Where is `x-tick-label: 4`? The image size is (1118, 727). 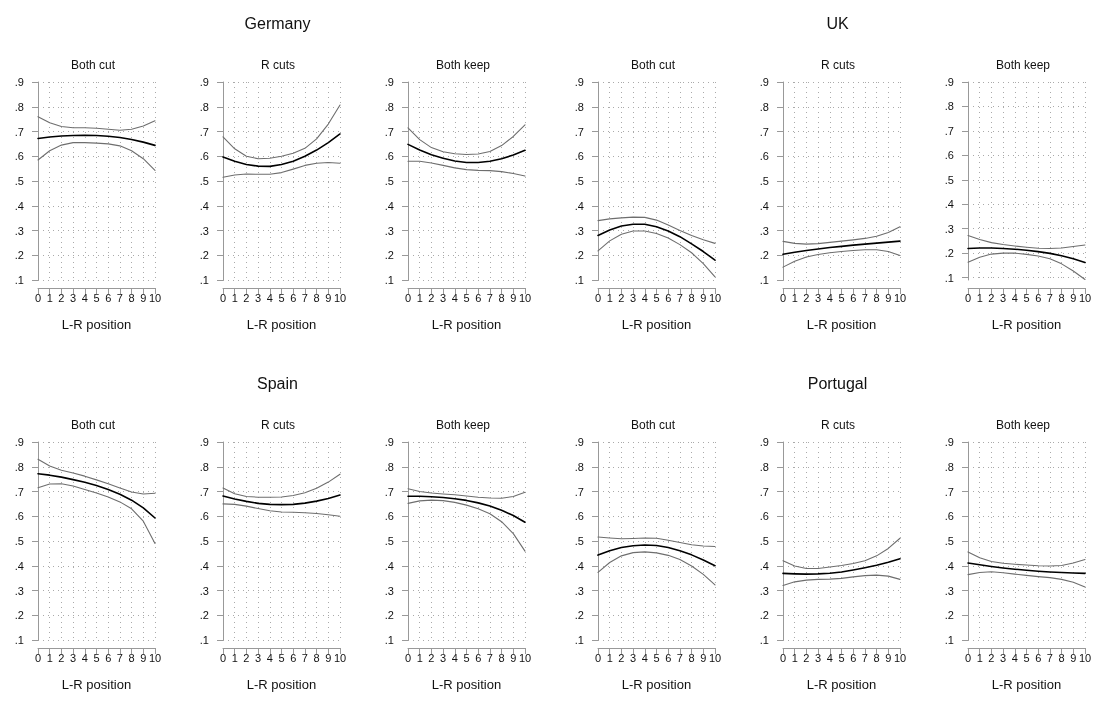
x-tick-label: 4 is located at coordinates (644, 297).